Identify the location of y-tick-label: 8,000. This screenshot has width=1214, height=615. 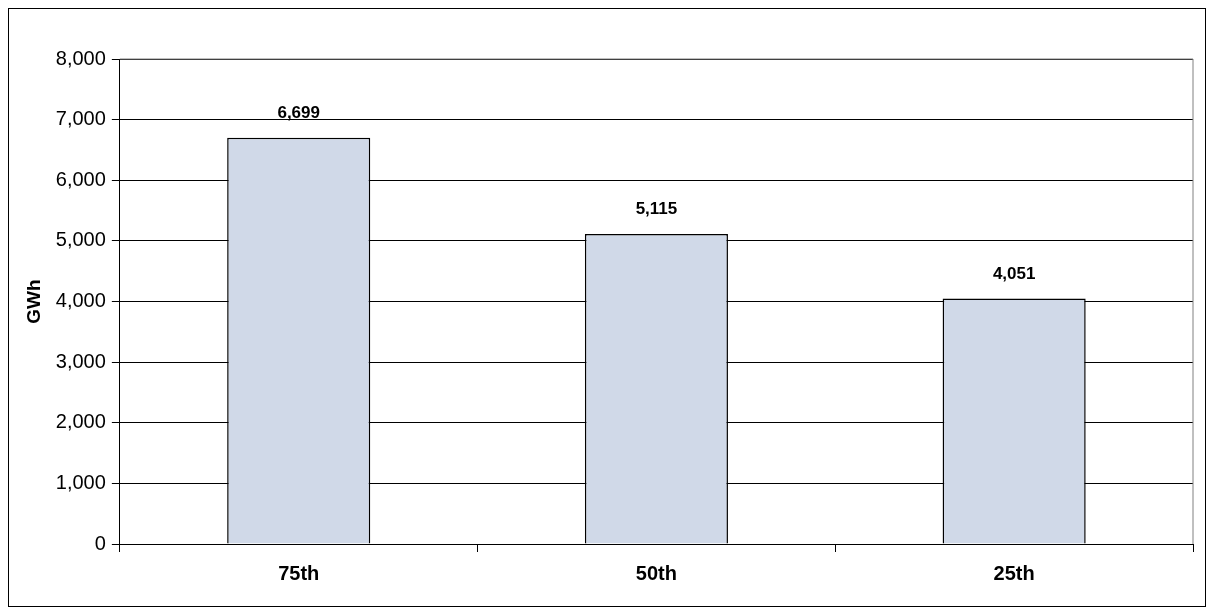
(80, 57).